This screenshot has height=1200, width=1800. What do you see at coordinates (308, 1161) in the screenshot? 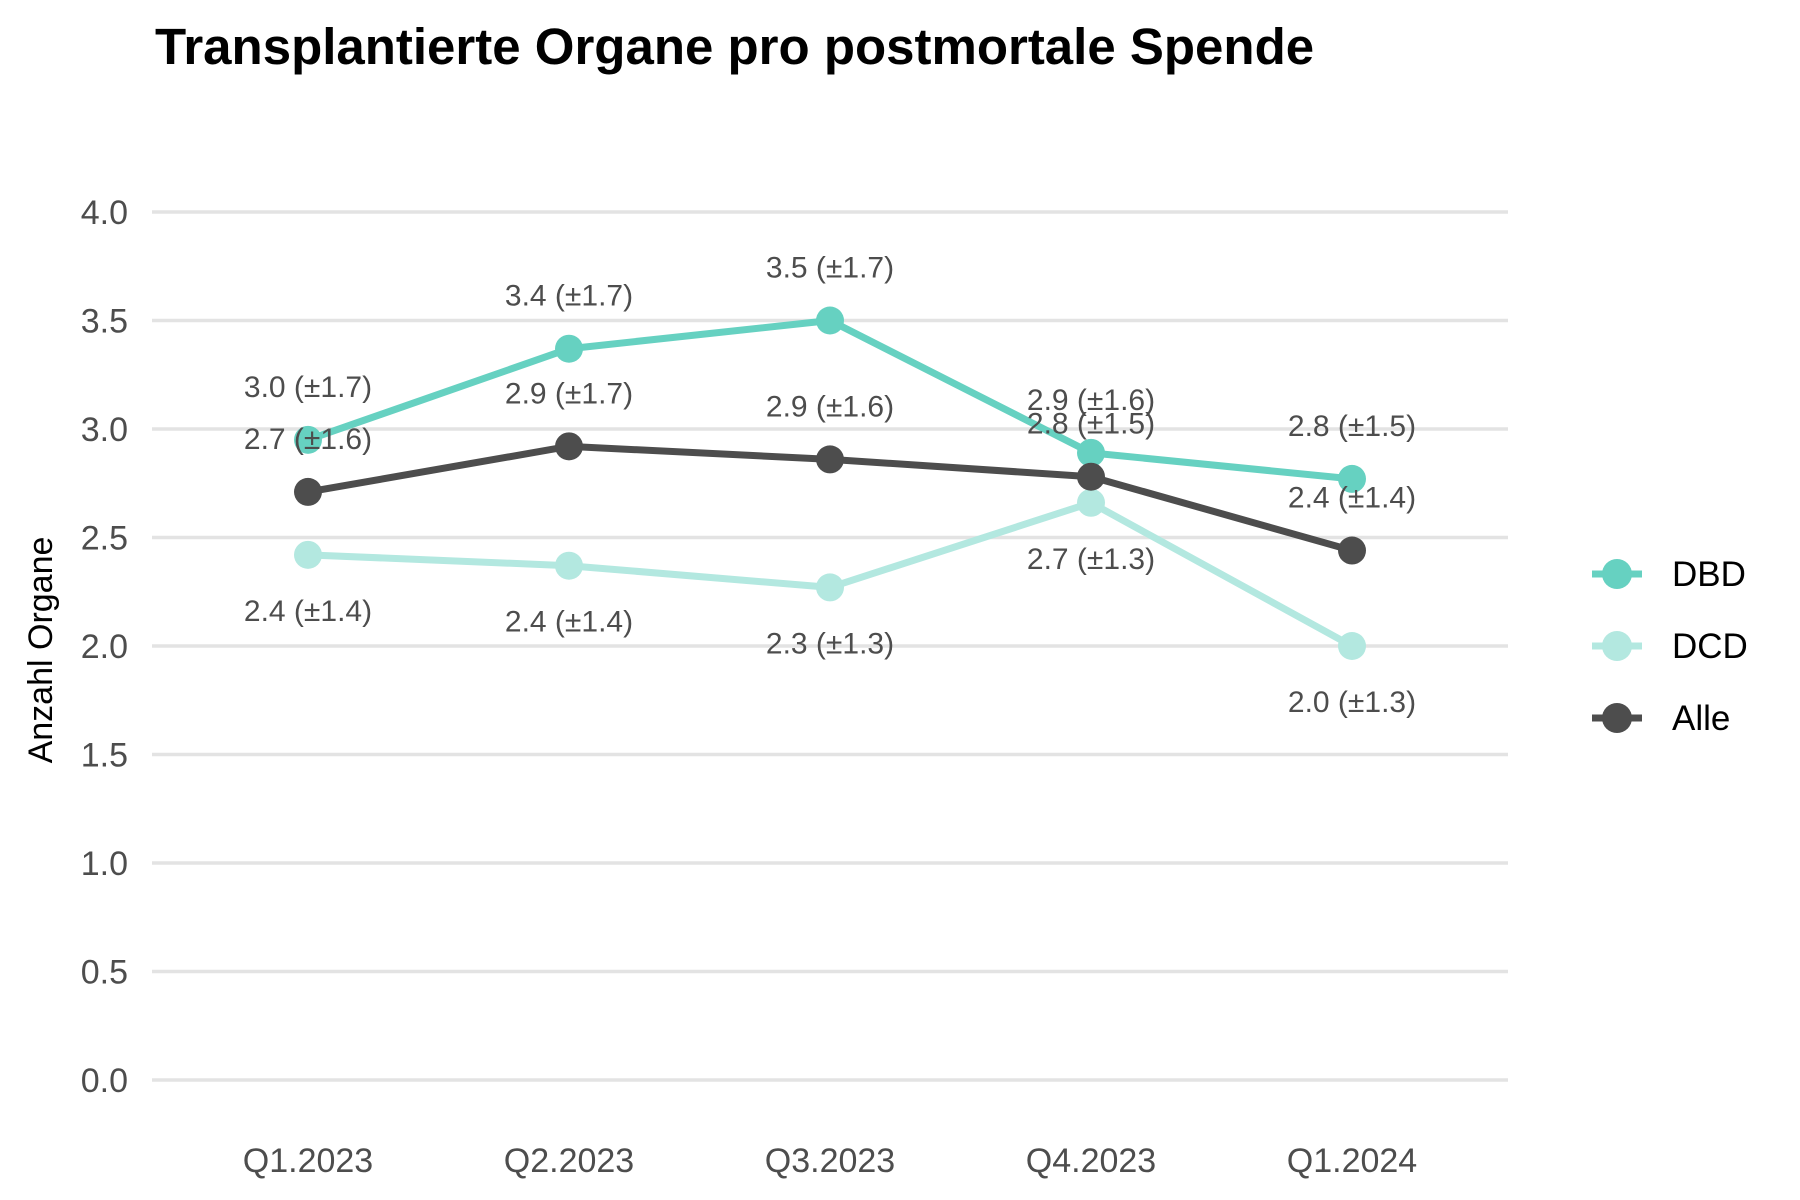
I see `x-tick-label: Q1.2023` at bounding box center [308, 1161].